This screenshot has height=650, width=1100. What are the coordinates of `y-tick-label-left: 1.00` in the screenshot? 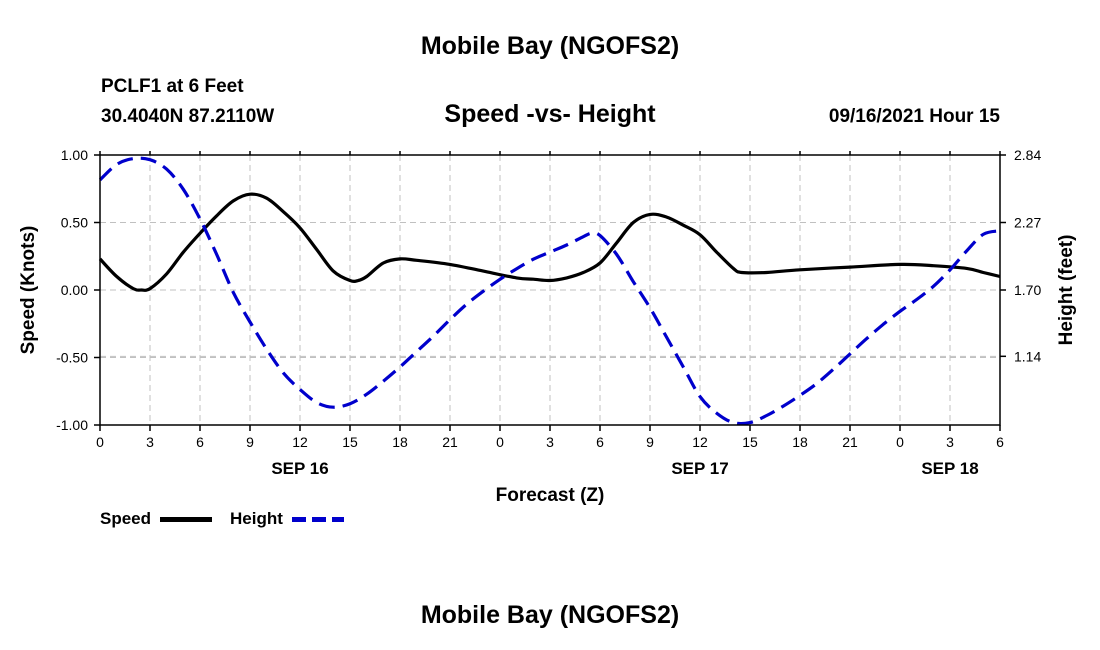 It's located at (74, 155).